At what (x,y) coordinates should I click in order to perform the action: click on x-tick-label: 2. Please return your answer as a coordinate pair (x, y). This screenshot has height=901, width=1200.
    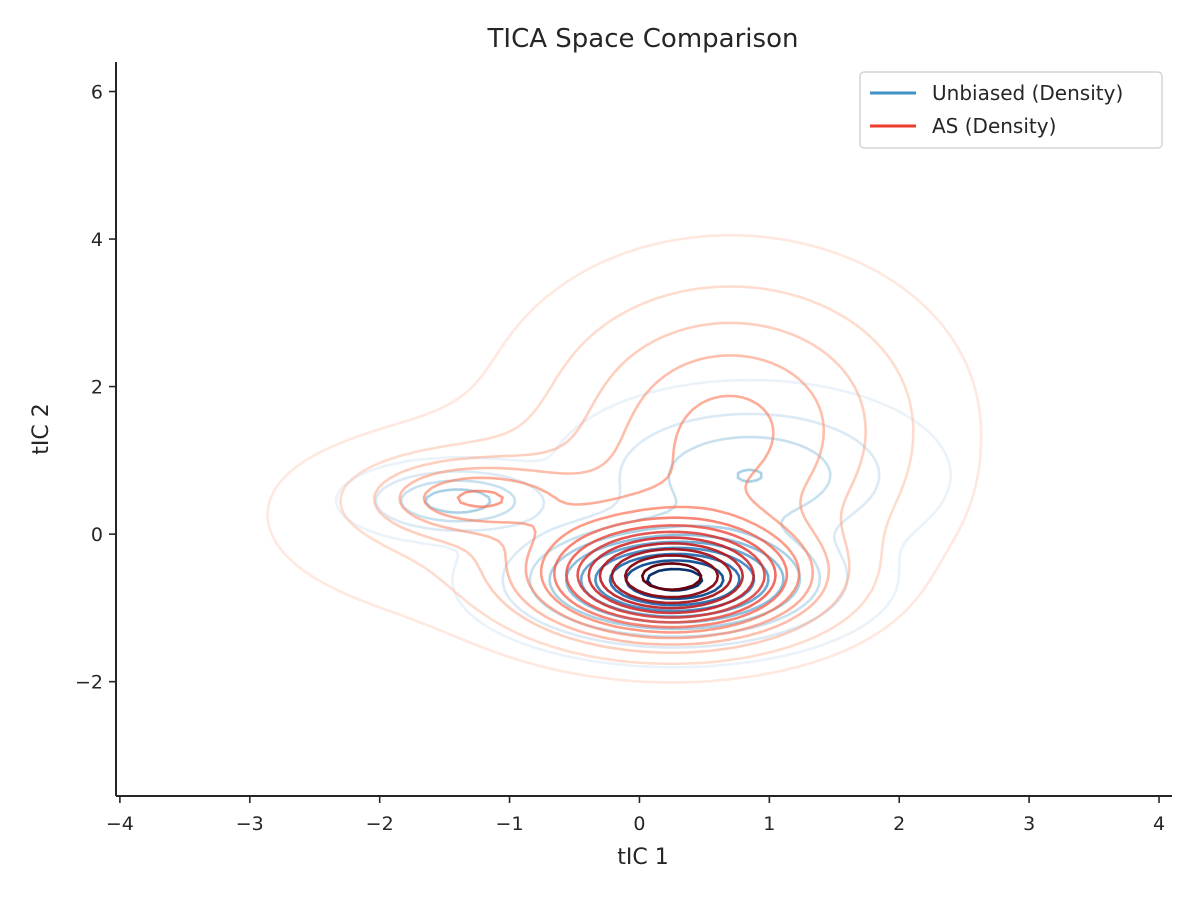
    Looking at the image, I should click on (899, 824).